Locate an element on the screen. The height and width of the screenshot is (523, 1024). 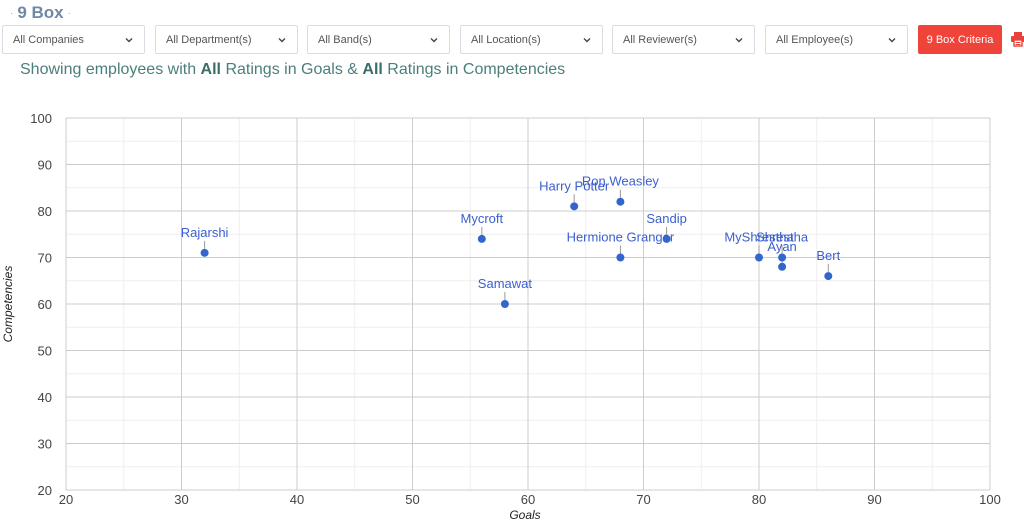
y-axis-title: Competencies is located at coordinates (8, 304).